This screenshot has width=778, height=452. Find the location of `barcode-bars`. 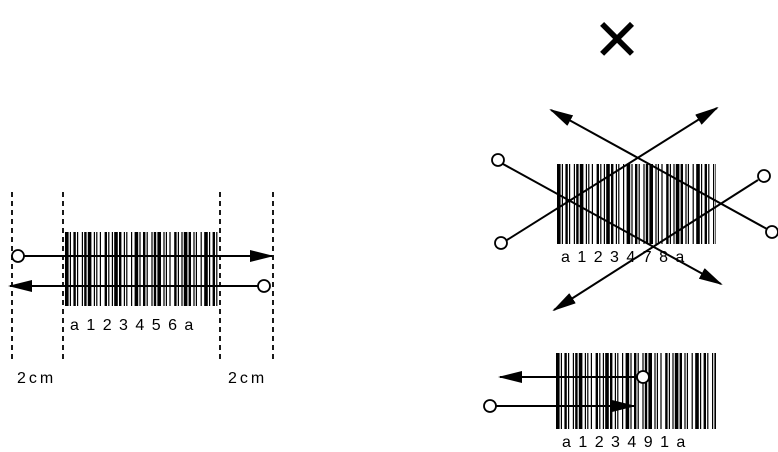

barcode-bars is located at coordinates (141, 269).